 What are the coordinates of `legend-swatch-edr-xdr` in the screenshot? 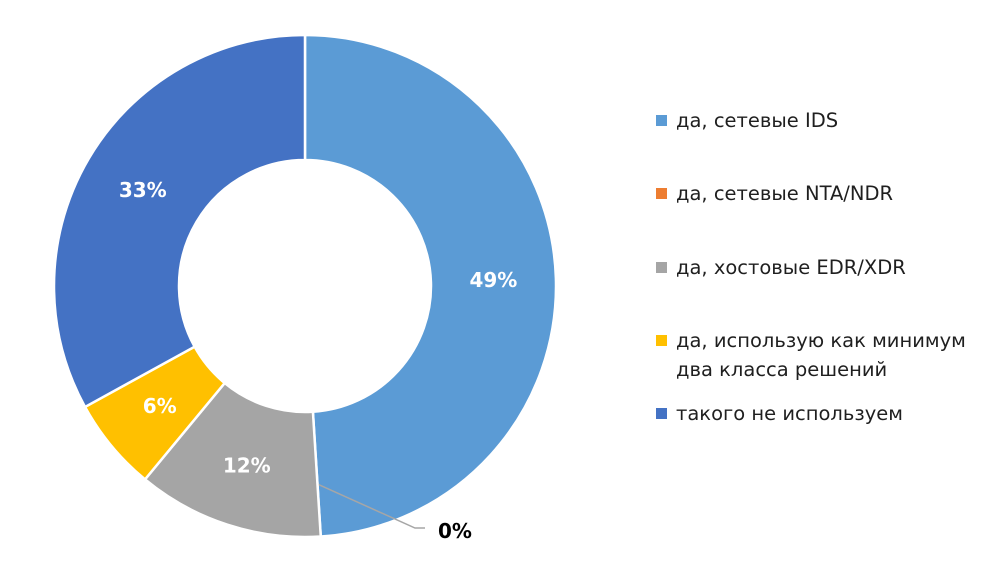 It's located at (661, 267).